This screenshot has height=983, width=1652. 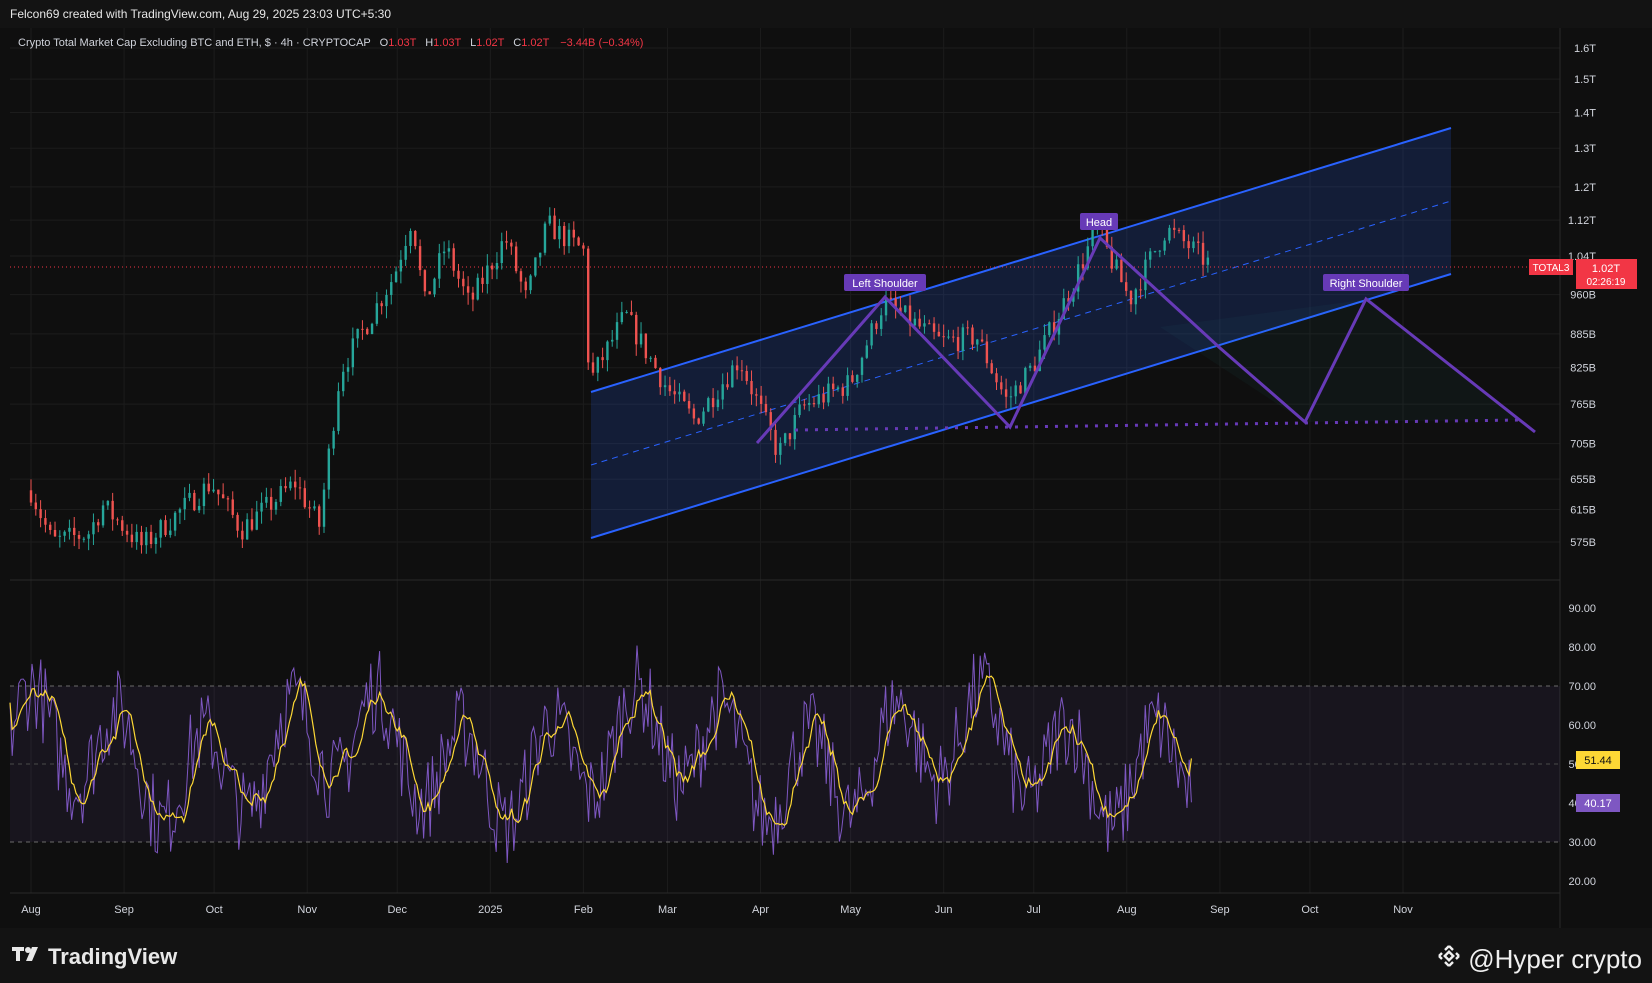 I want to click on rsi-tick-label: 20.00, so click(x=1582, y=882).